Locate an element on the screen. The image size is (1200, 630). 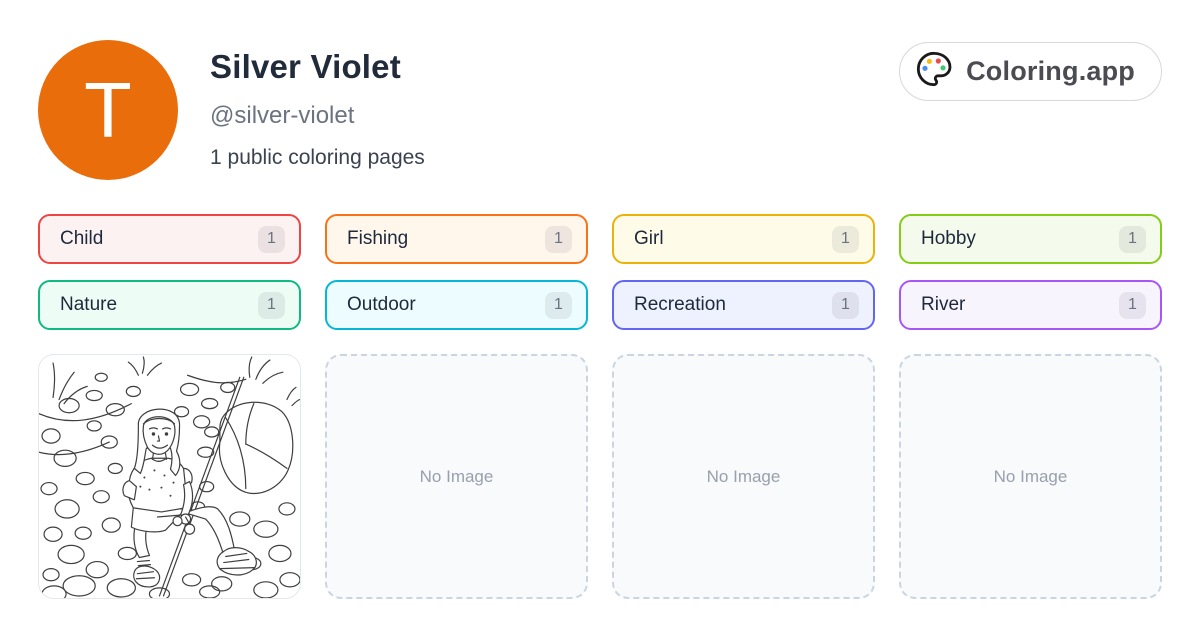
tag-chip-nature: Nature 1 is located at coordinates (169, 305).